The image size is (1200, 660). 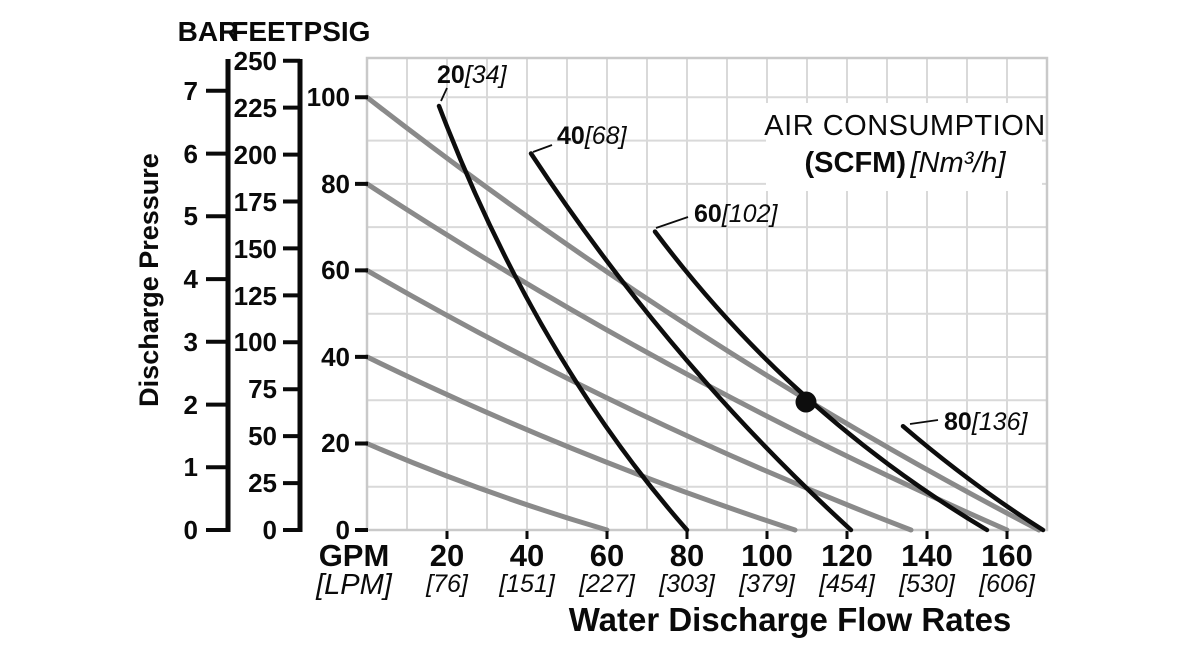 What do you see at coordinates (472, 75) in the screenshot?
I see `air-curve-label-20-text: 20[34]` at bounding box center [472, 75].